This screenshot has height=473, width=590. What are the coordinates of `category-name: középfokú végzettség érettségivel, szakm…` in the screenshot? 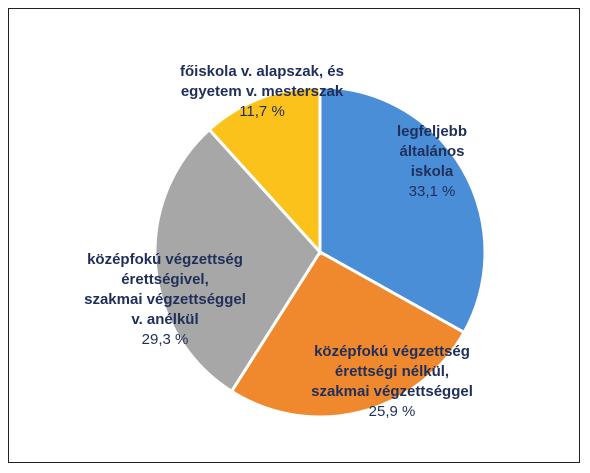 It's located at (165, 289).